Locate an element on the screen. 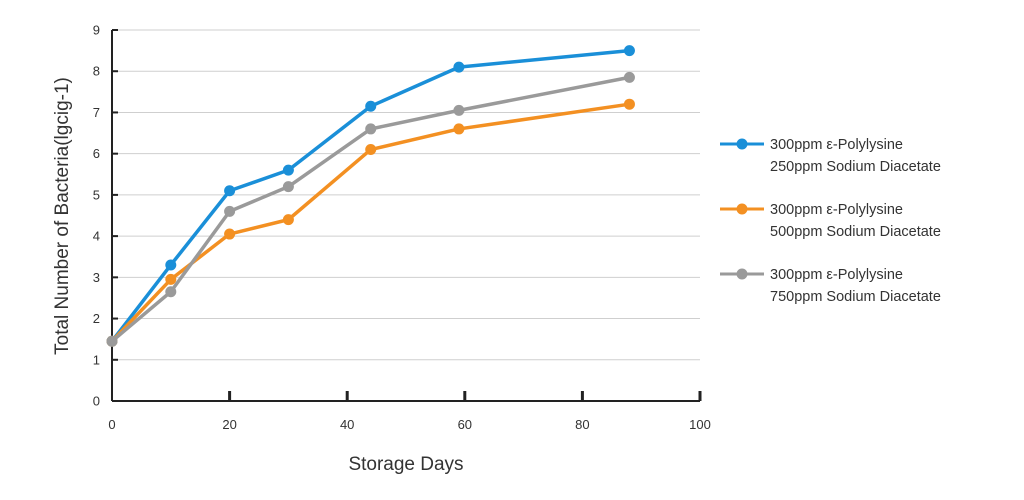 The height and width of the screenshot is (500, 1024). x-tick-labels: 0 20 40 60 80 100 is located at coordinates (409, 424).